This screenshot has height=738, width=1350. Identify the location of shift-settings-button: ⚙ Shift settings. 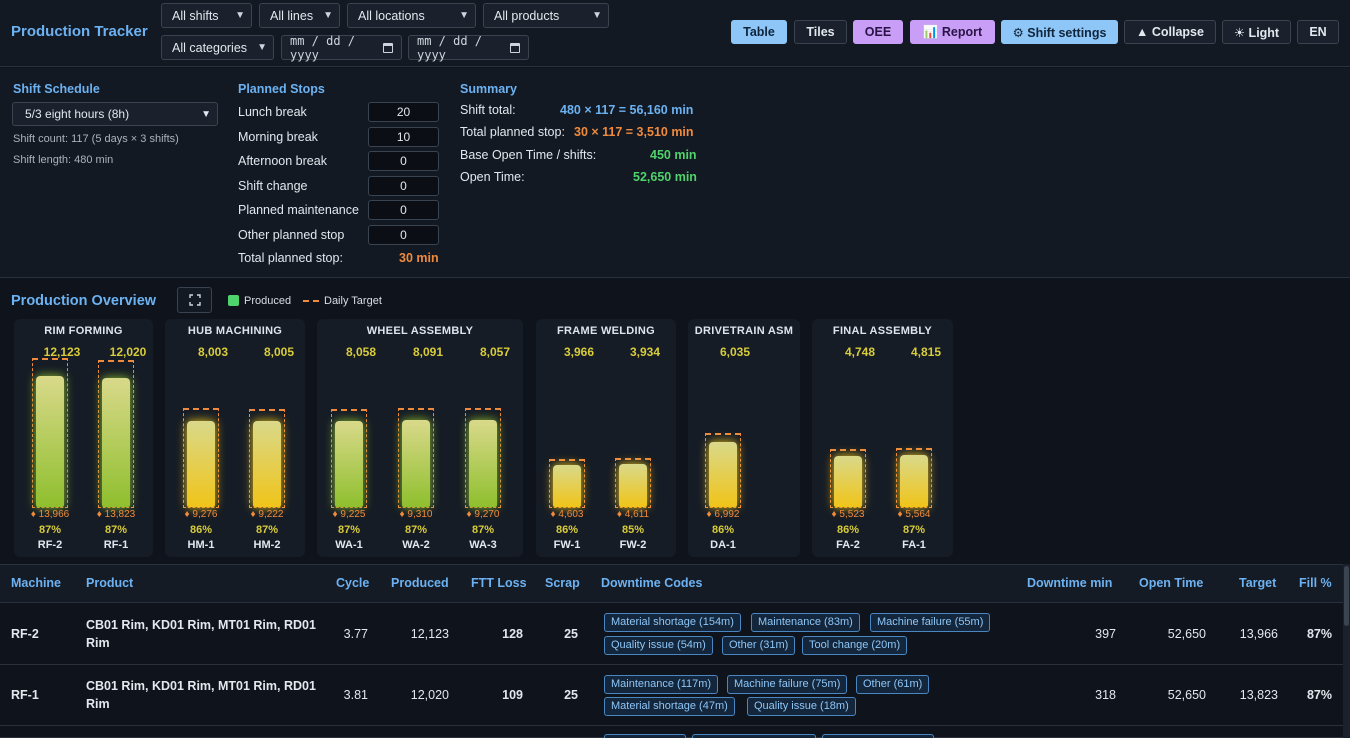
(1059, 32).